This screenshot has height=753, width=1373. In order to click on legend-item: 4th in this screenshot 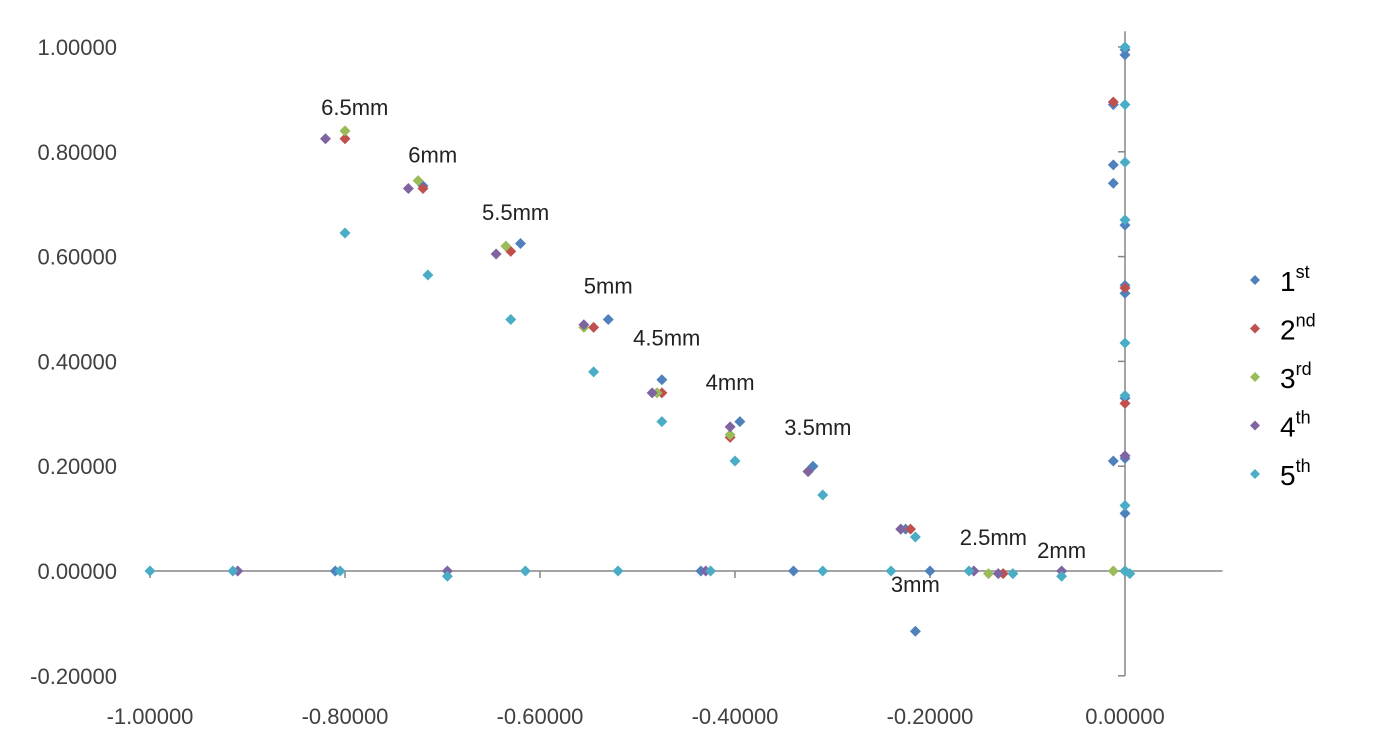, I will do `click(1280, 425)`.